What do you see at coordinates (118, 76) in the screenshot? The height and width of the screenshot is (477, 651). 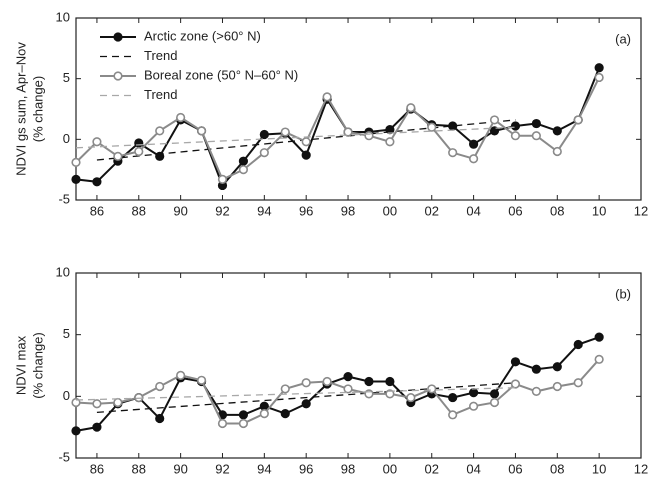 I see `legend-marker` at bounding box center [118, 76].